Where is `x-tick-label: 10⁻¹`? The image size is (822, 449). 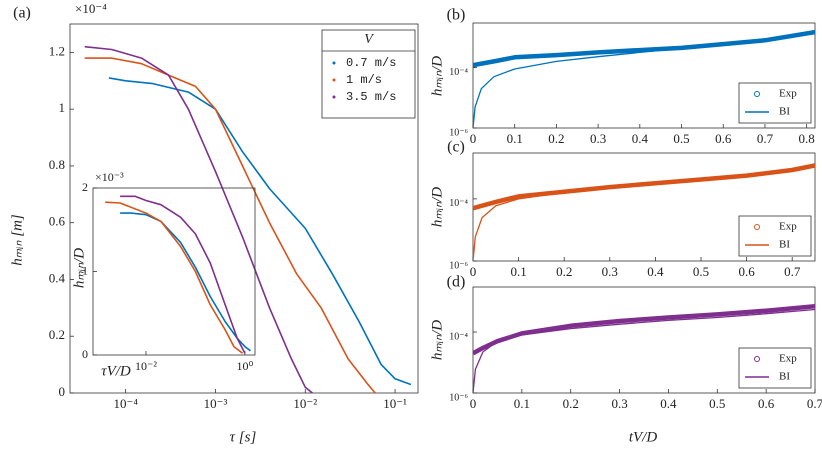 x-tick-label: 10⁻¹ is located at coordinates (395, 403).